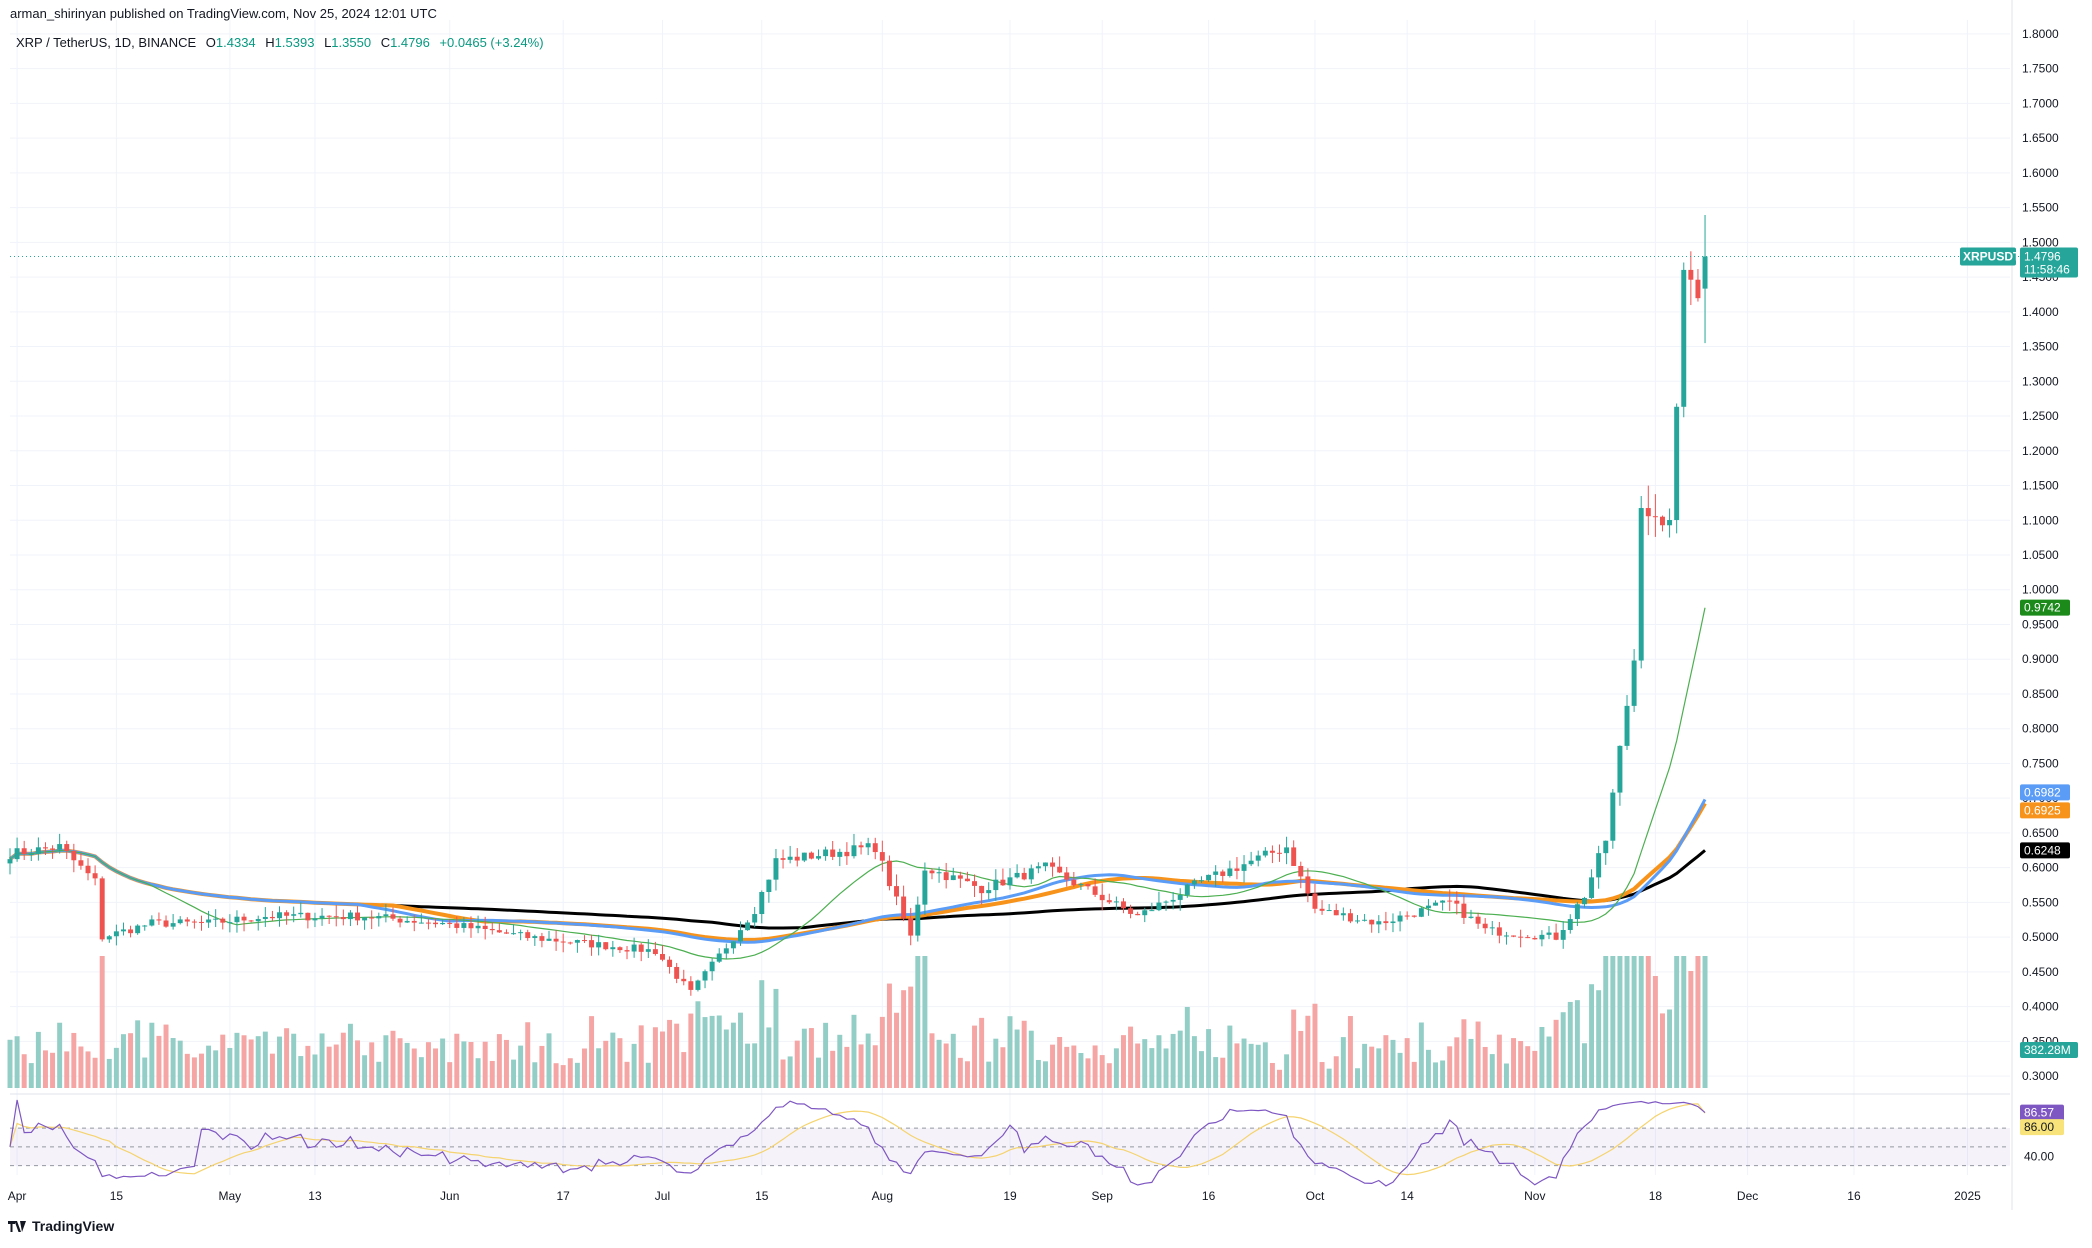  Describe the element at coordinates (2040, 416) in the screenshot. I see `price-tick-label: 1.2500` at that location.